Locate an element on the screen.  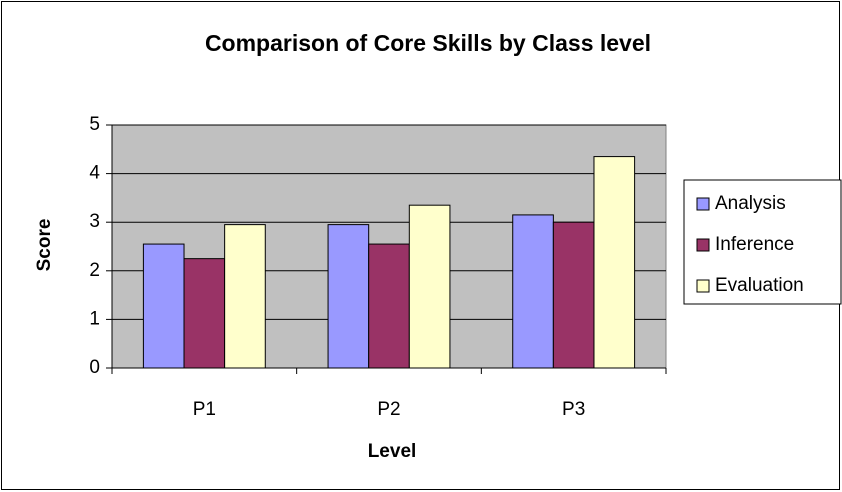
y-tick-label: 0 is located at coordinates (94, 367).